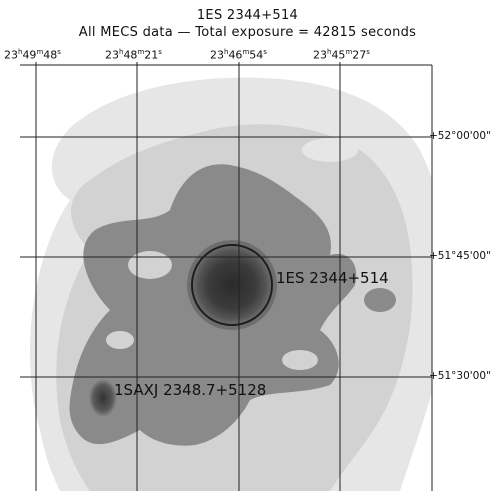 The height and width of the screenshot is (491, 495). What do you see at coordinates (190, 390) in the screenshot?
I see `source-2-label: 1SAXJ 2348.7+5128` at bounding box center [190, 390].